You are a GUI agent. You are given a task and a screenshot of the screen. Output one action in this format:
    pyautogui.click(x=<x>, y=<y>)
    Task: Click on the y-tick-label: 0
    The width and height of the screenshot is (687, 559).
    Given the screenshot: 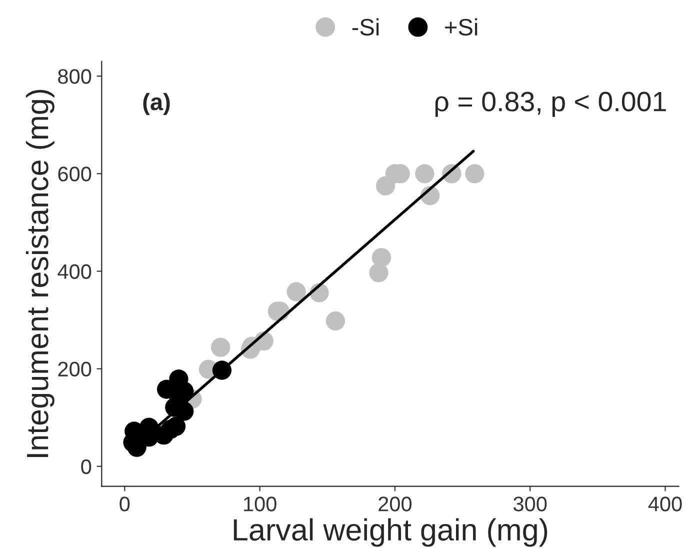 What is the action you would take?
    pyautogui.click(x=86, y=466)
    